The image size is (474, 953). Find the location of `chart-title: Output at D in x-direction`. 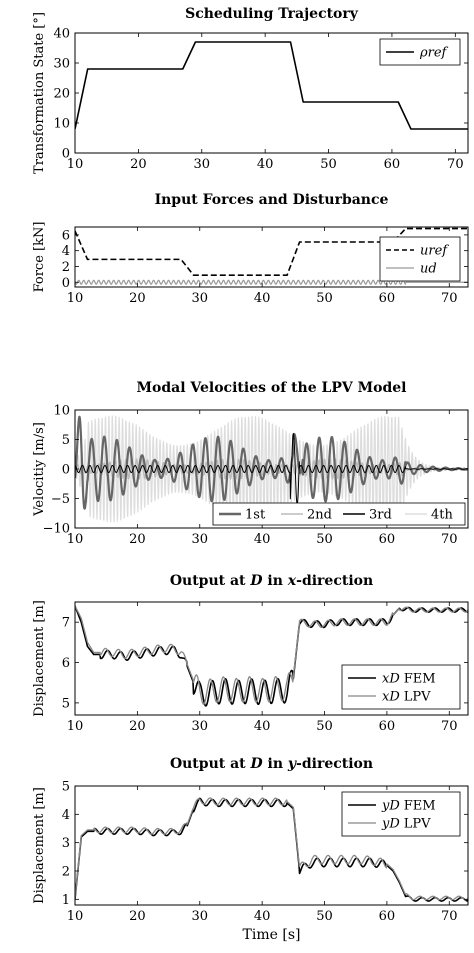

chart-title: Output at D in x-direction is located at coordinates (271, 581).